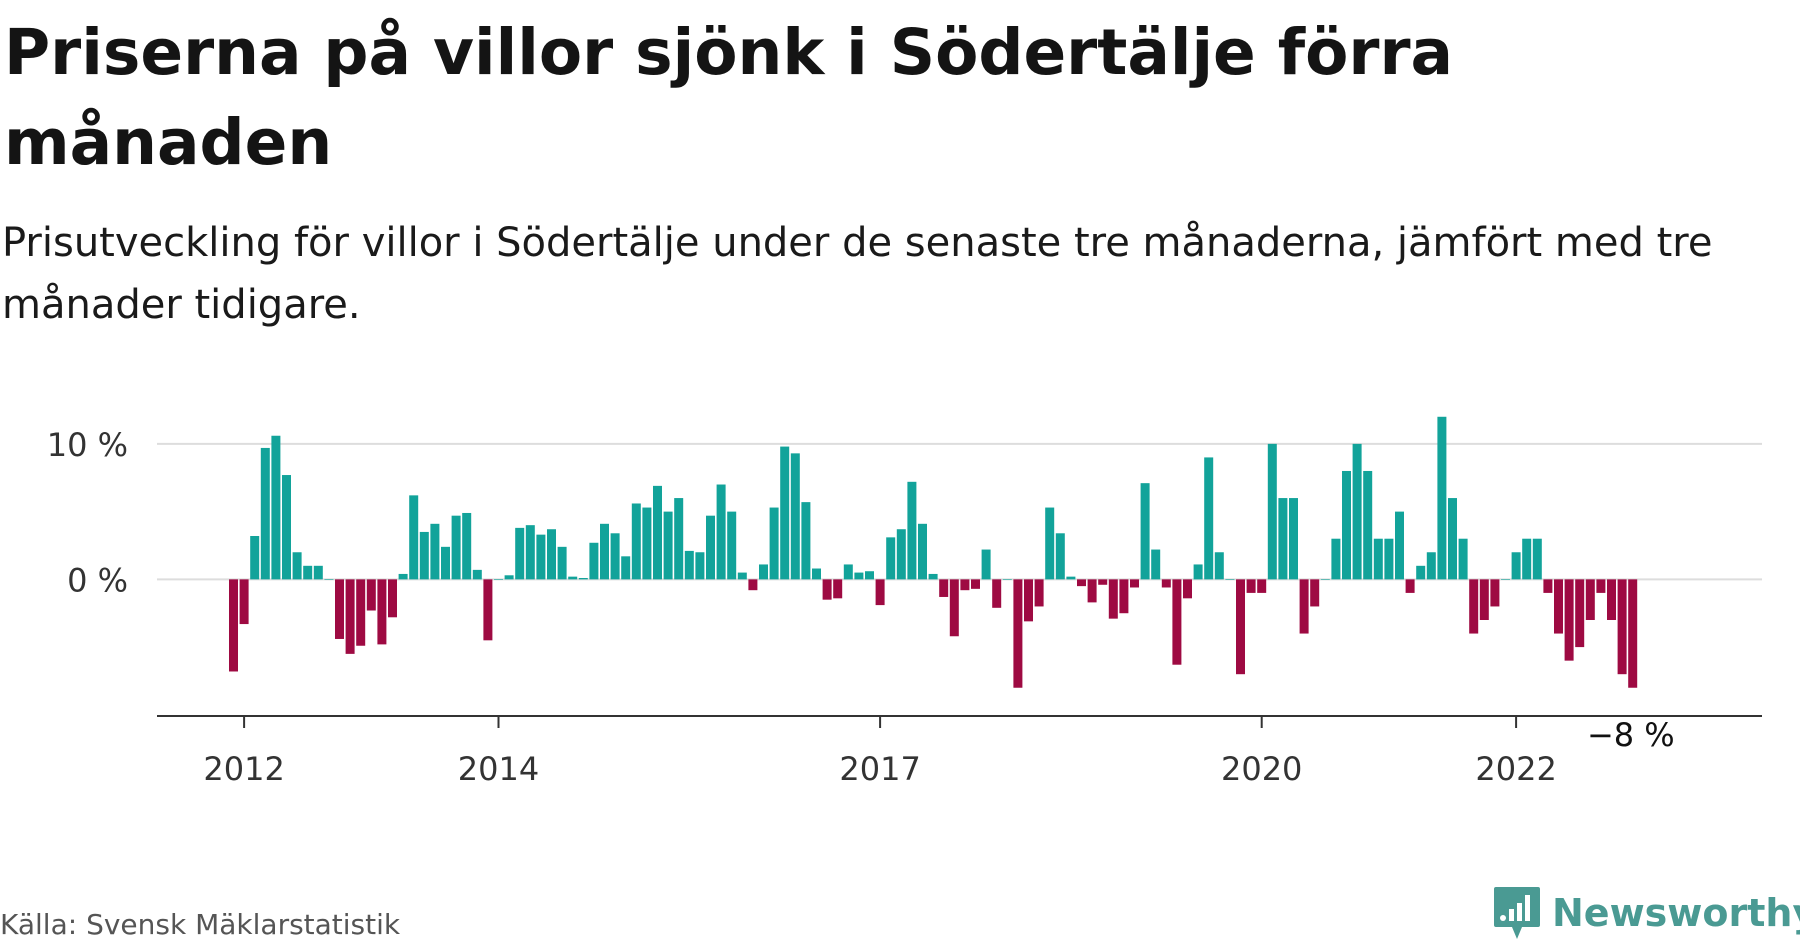 The image size is (1800, 948). I want to click on source-note: Källa: Svensk Mäklarstatistik, so click(200, 924).